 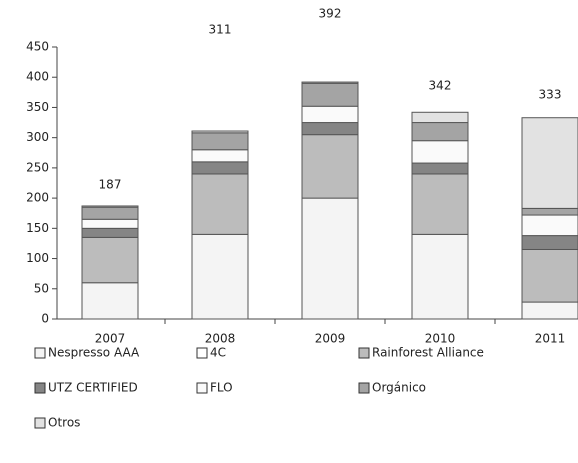 What do you see at coordinates (37, 107) in the screenshot?
I see `y-tick-label: 350` at bounding box center [37, 107].